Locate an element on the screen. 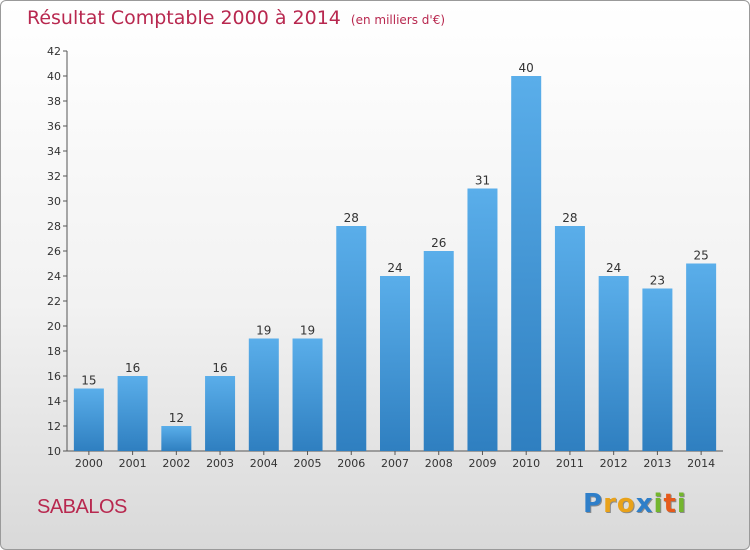 Image resolution: width=750 pixels, height=550 pixels. x-tick-label-2002: 2002 is located at coordinates (176, 463).